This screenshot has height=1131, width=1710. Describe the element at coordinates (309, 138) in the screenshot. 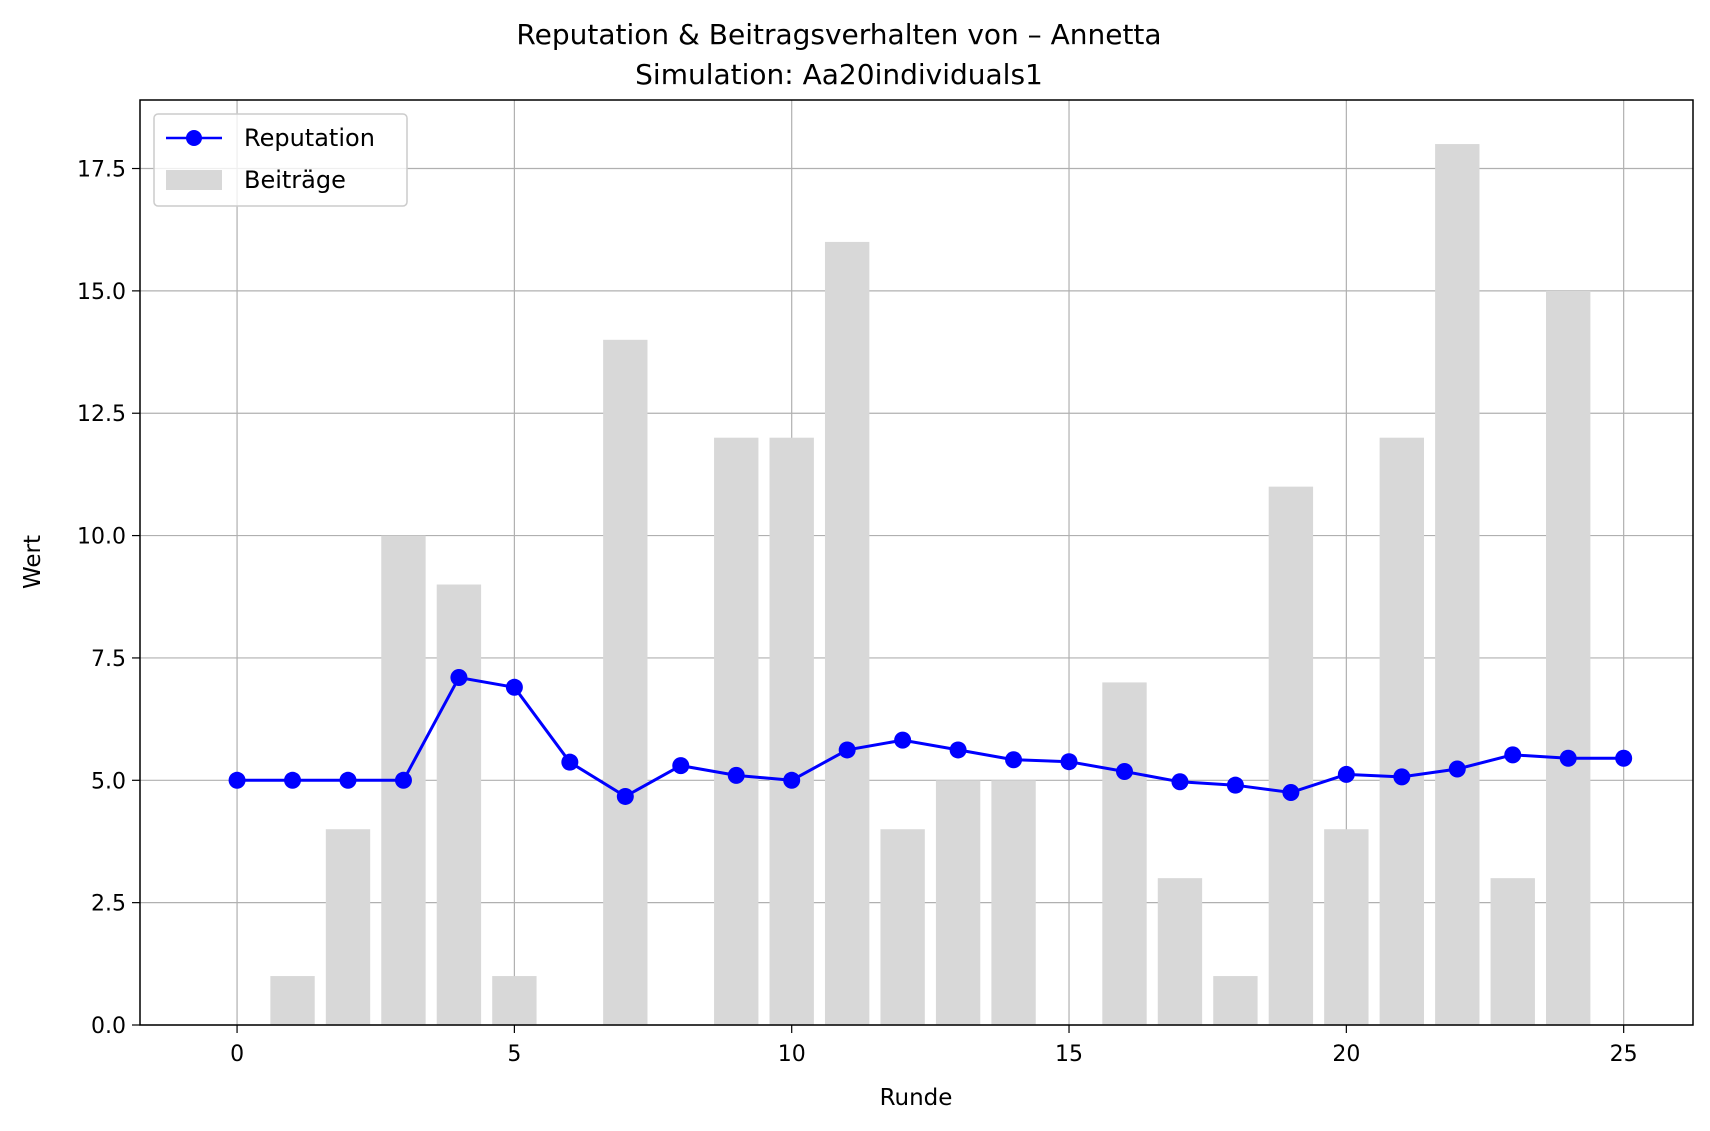

I see `legend-label-reputation: Reputation` at that location.